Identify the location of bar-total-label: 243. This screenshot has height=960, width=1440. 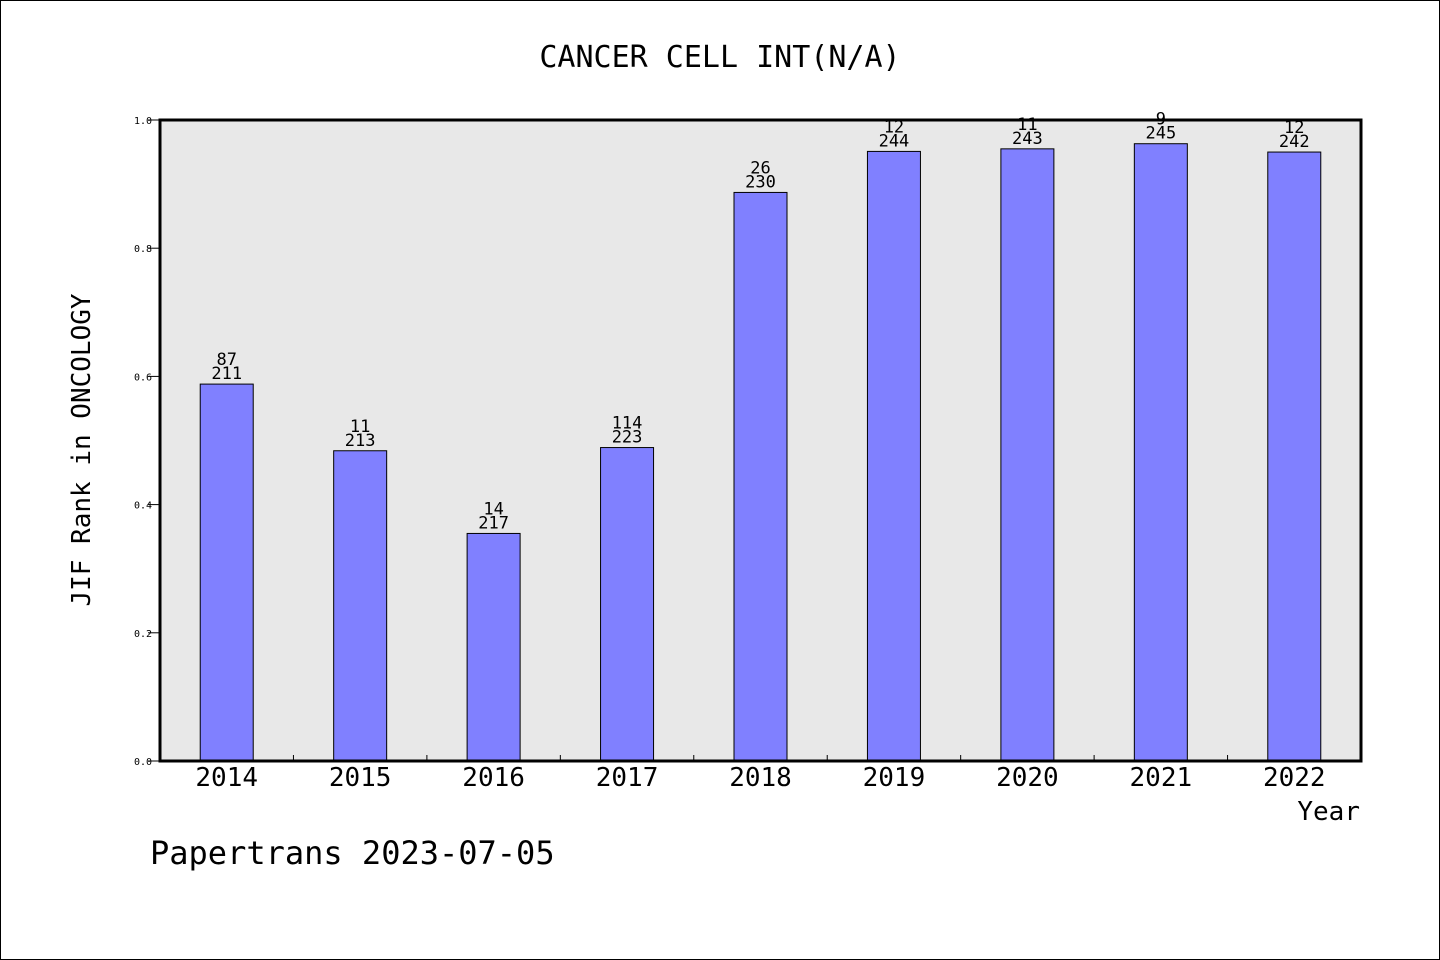
(1027, 139).